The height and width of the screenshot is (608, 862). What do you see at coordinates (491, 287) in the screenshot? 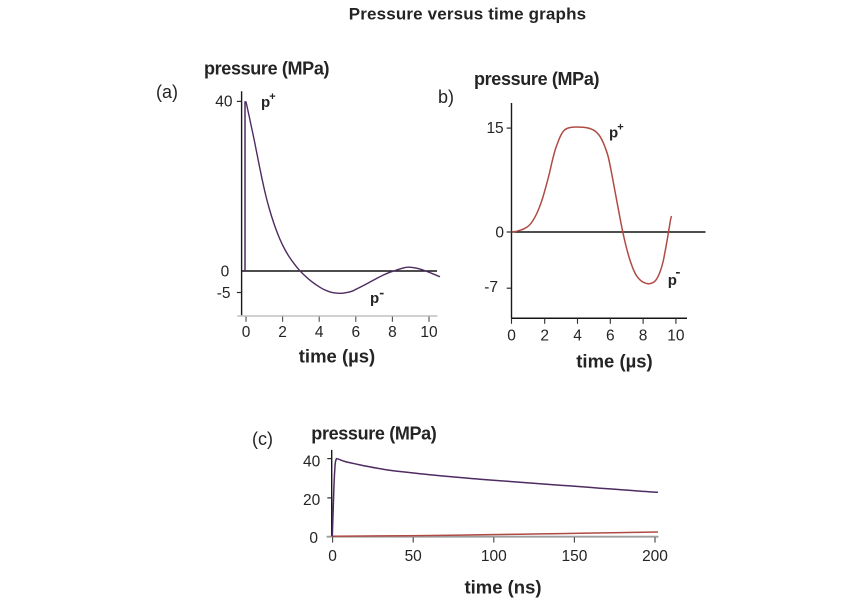
I see `svg-text: -7` at bounding box center [491, 287].